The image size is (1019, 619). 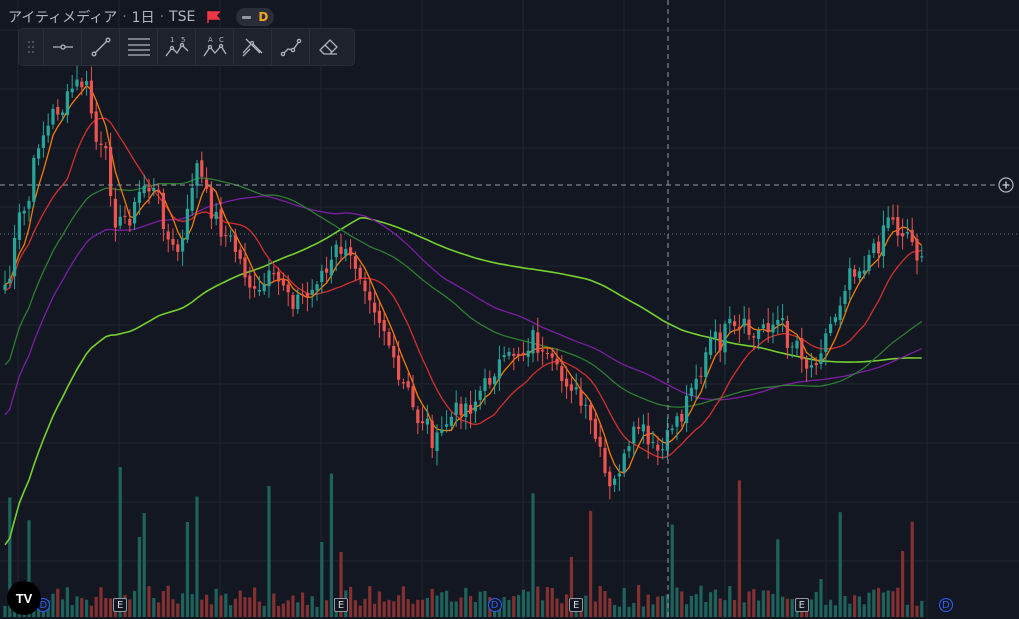 I want to click on interval-label: 1日, so click(x=143, y=18).